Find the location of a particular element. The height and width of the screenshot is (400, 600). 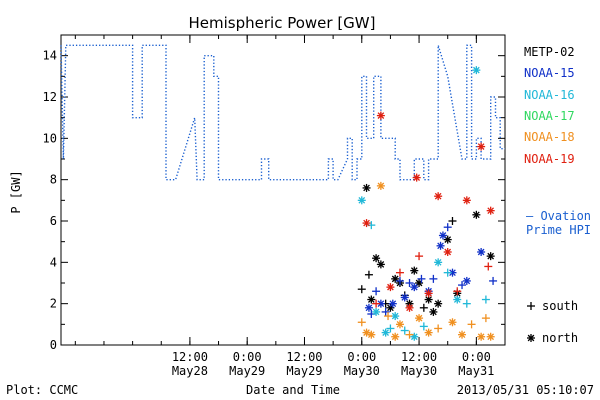

marker-legend-north-symbol is located at coordinates (531, 338).